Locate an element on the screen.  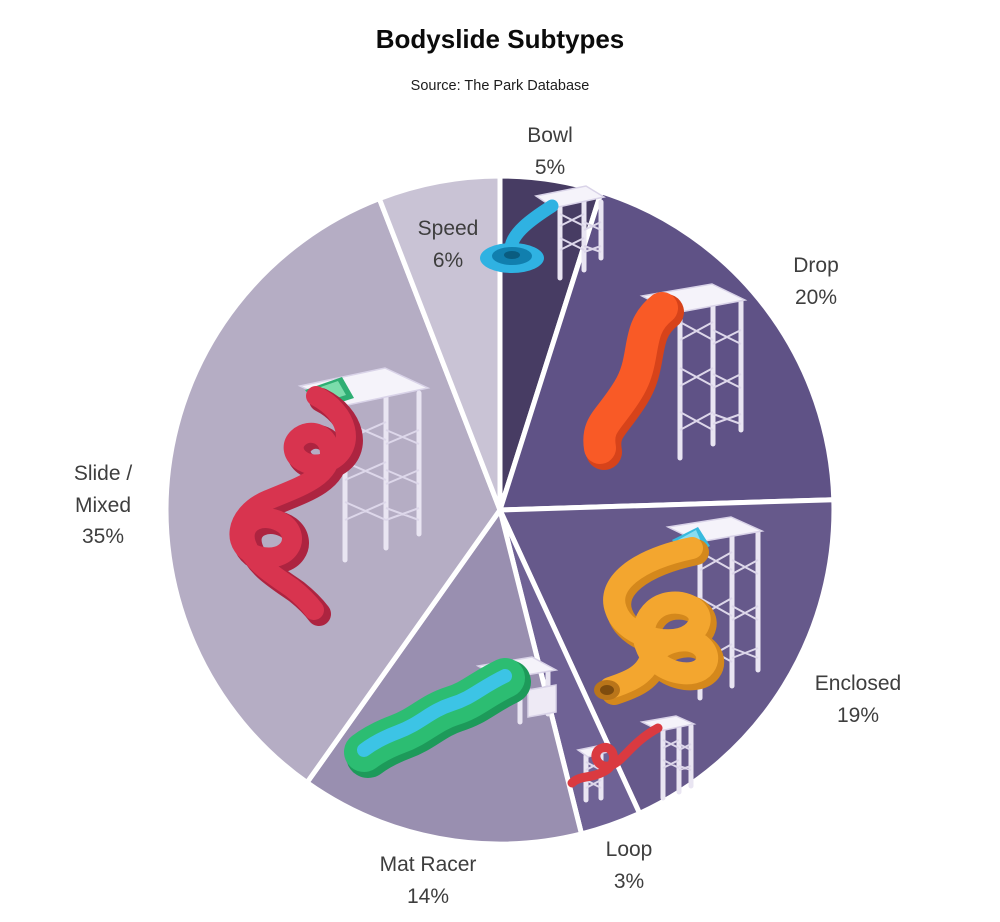
slice-percent: 20% is located at coordinates (816, 297).